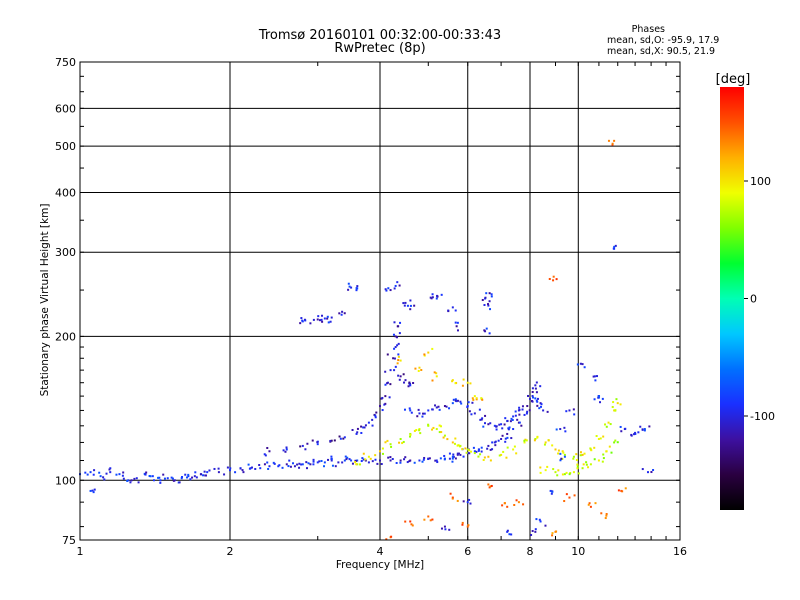  What do you see at coordinates (732, 298) in the screenshot?
I see `colorbar-gradient` at bounding box center [732, 298].